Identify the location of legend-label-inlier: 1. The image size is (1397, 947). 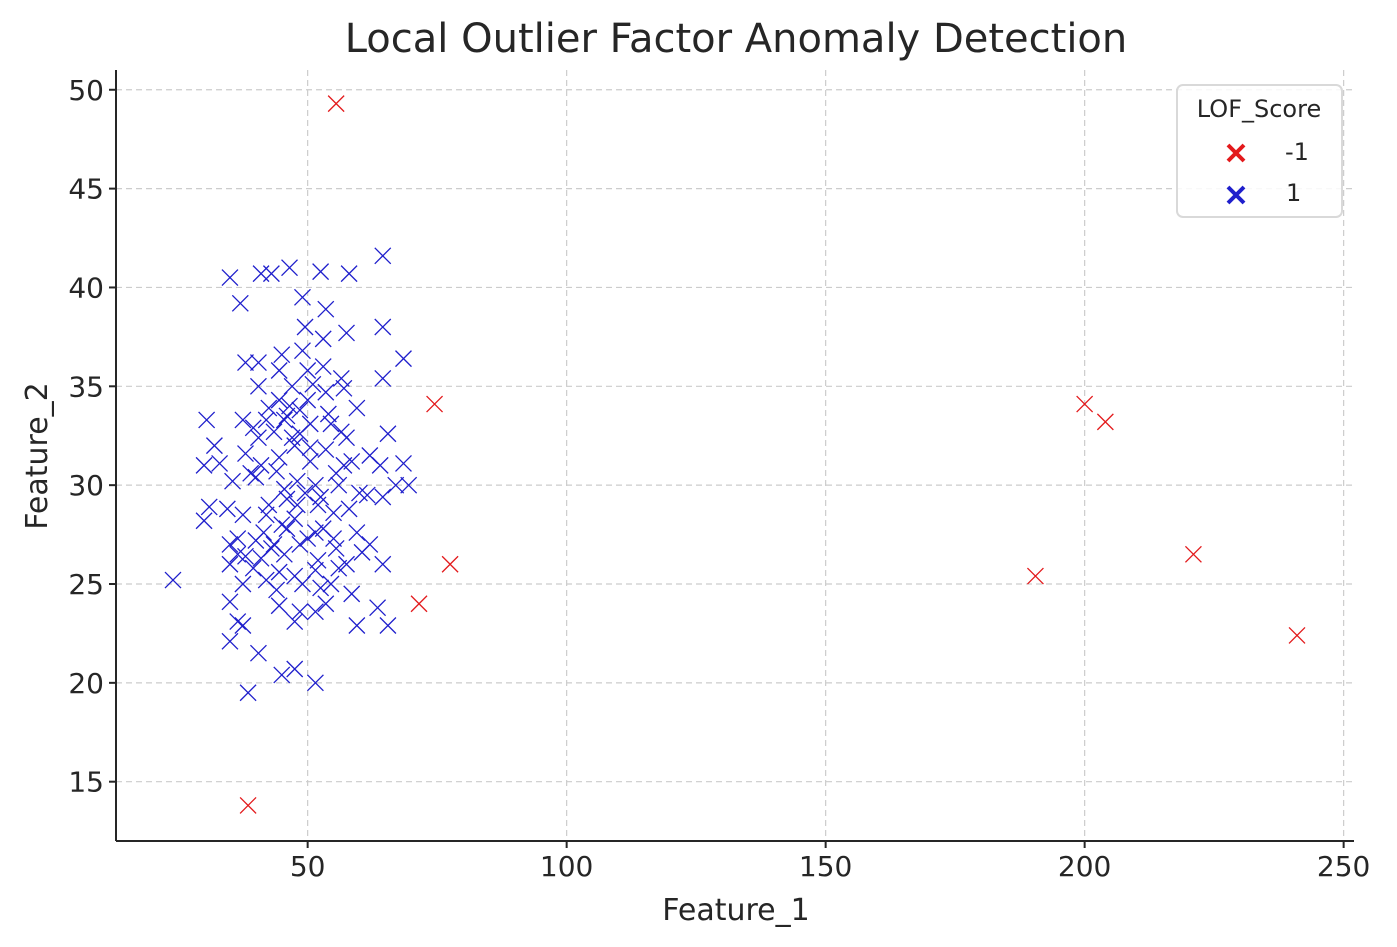
(1293, 193).